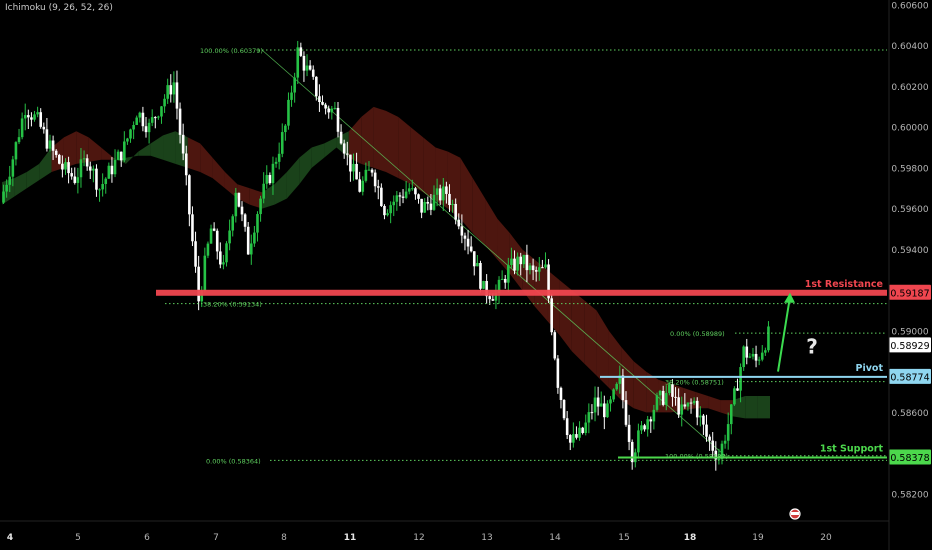  Describe the element at coordinates (784, 334) in the screenshot. I see `projection-arrow` at that location.